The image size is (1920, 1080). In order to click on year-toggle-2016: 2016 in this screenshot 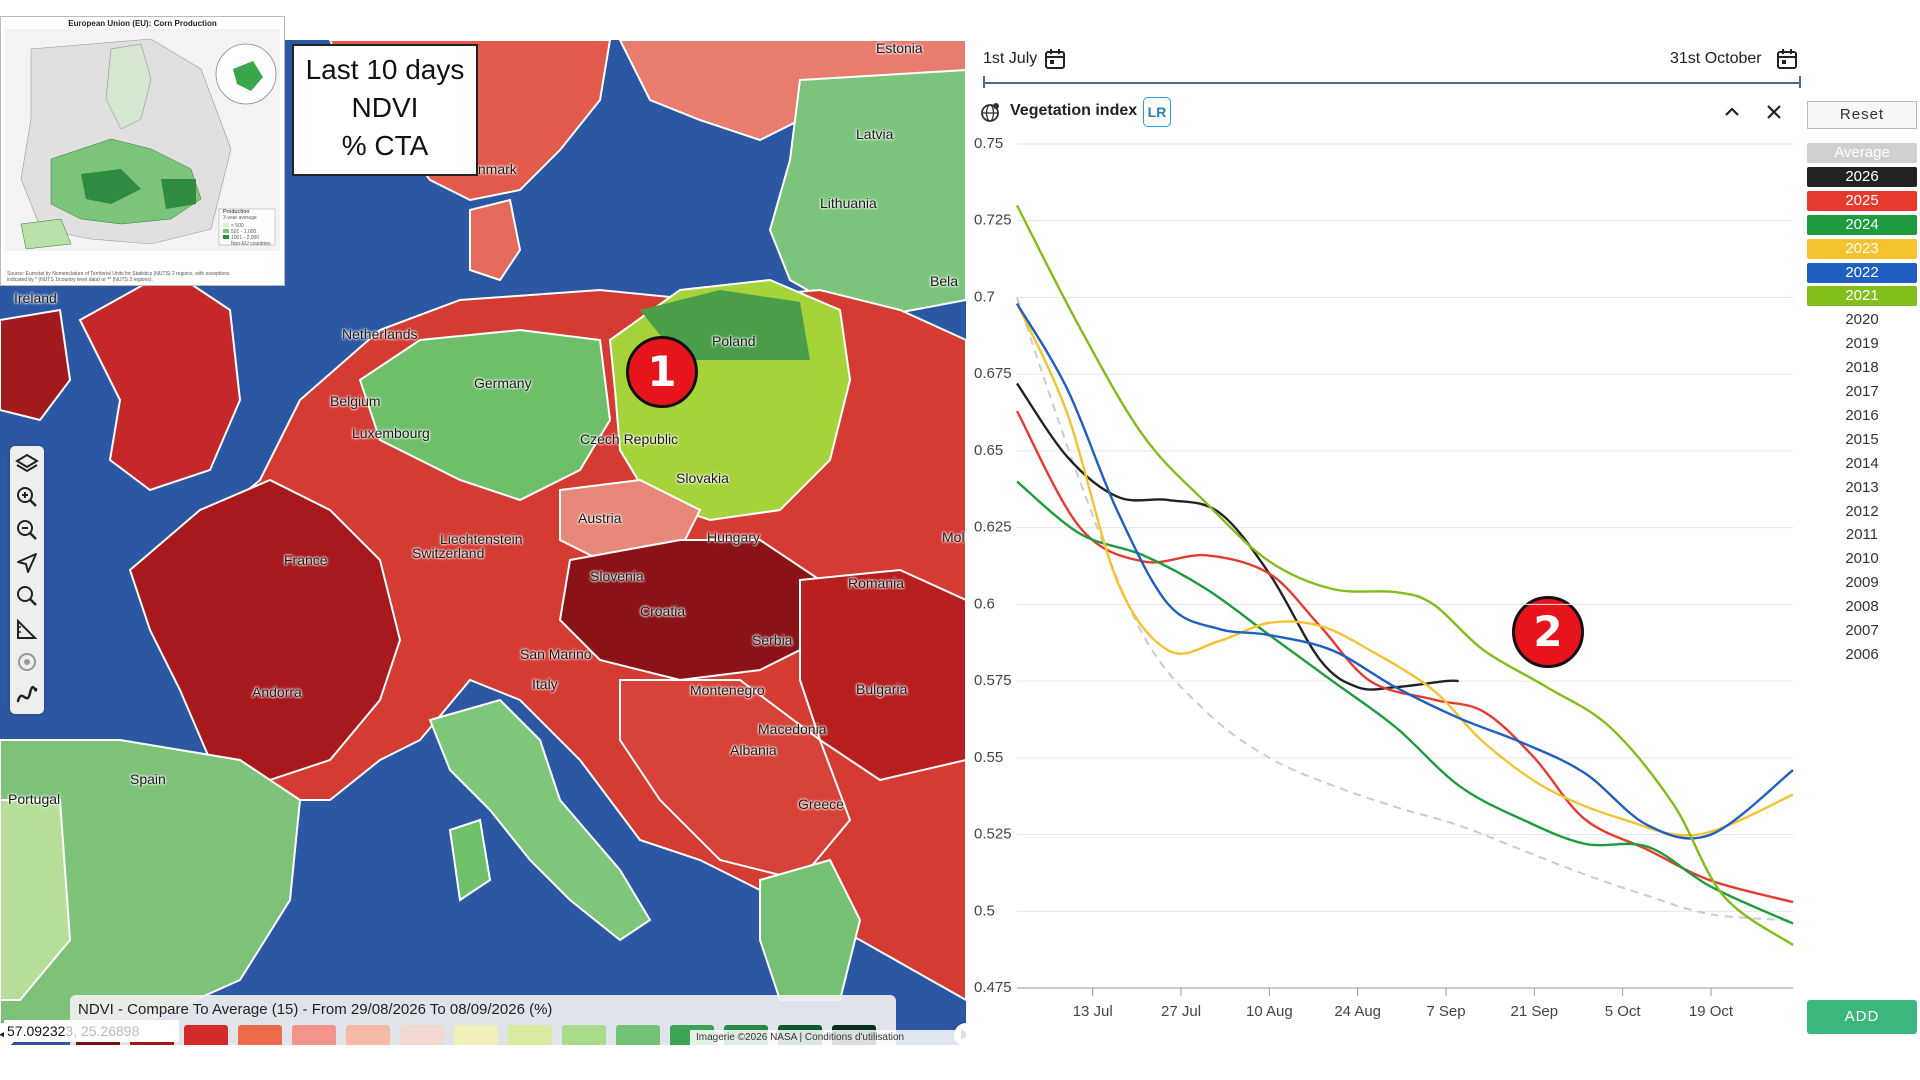, I will do `click(1862, 415)`.